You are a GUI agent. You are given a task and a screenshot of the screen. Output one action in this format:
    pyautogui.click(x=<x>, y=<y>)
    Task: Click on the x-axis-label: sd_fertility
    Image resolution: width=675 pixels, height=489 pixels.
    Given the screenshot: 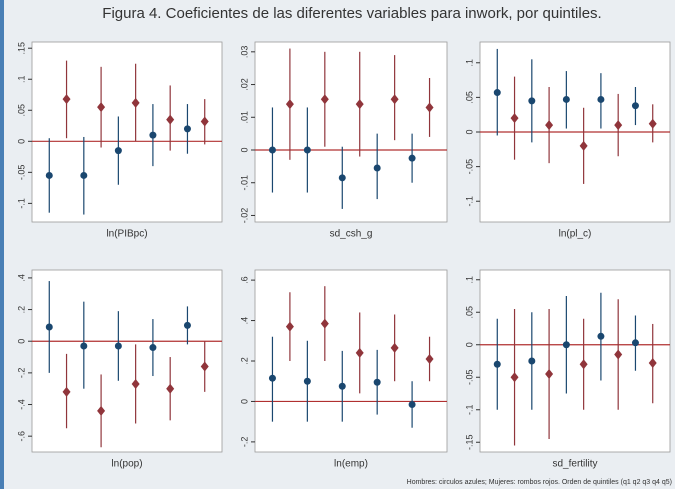 What is the action you would take?
    pyautogui.click(x=574, y=464)
    